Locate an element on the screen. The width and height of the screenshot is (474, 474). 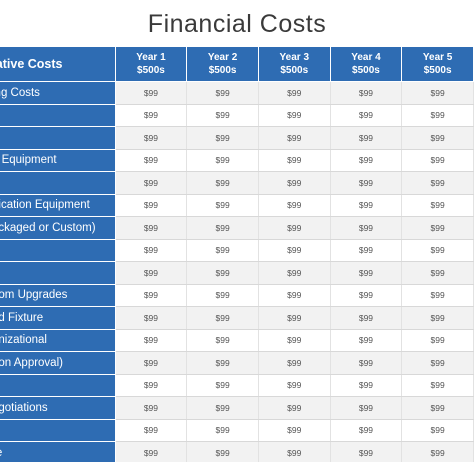
header-year-4: Year 4 $500s is located at coordinates (366, 64).